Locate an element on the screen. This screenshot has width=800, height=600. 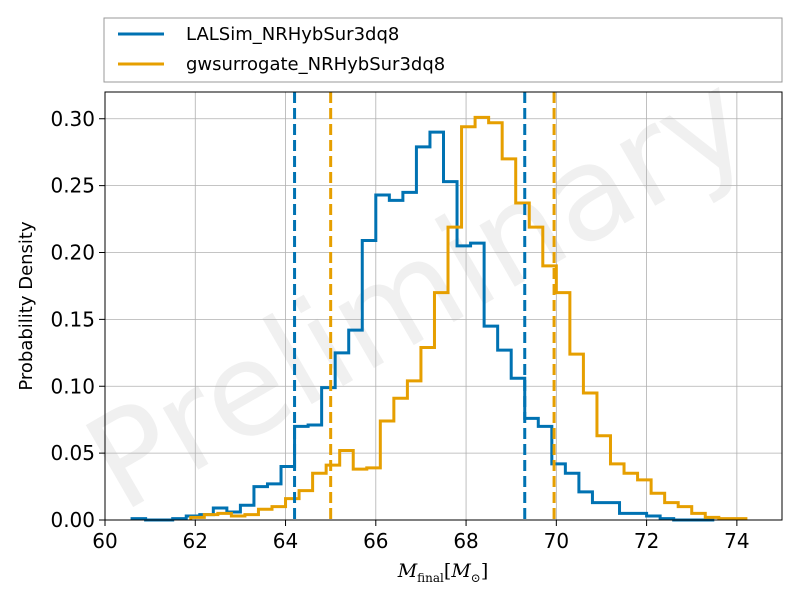
x-tick-label: 60 is located at coordinates (104, 541).